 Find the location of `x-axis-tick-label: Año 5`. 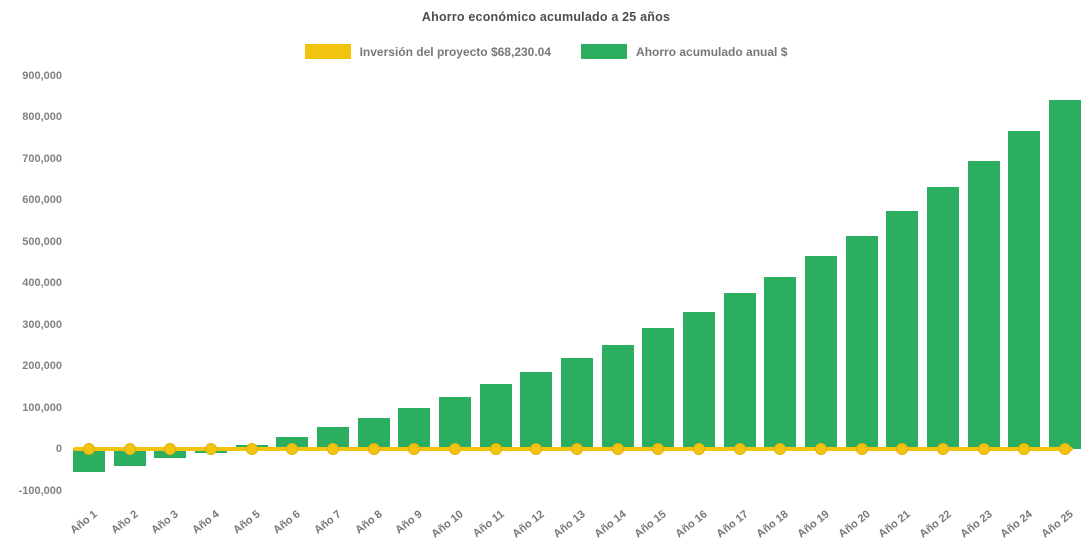

x-axis-tick-label: Año 5 is located at coordinates (246, 522).